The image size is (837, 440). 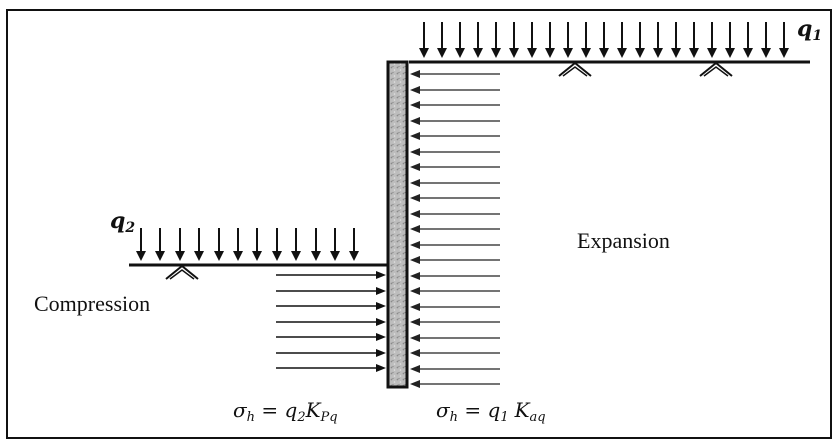 What do you see at coordinates (491, 411) in the screenshot?
I see `active-pressure-formula: σh = q1 Kaq` at bounding box center [491, 411].